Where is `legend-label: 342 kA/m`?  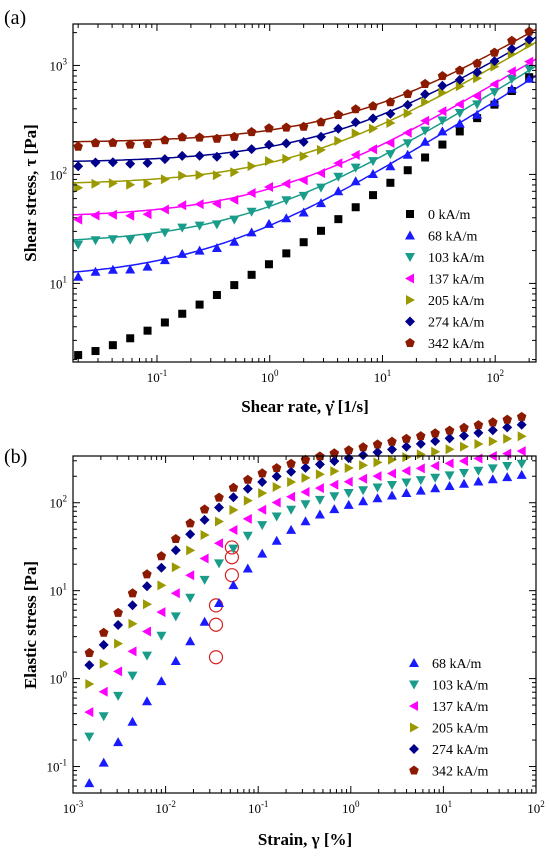
legend-label: 342 kA/m is located at coordinates (460, 772).